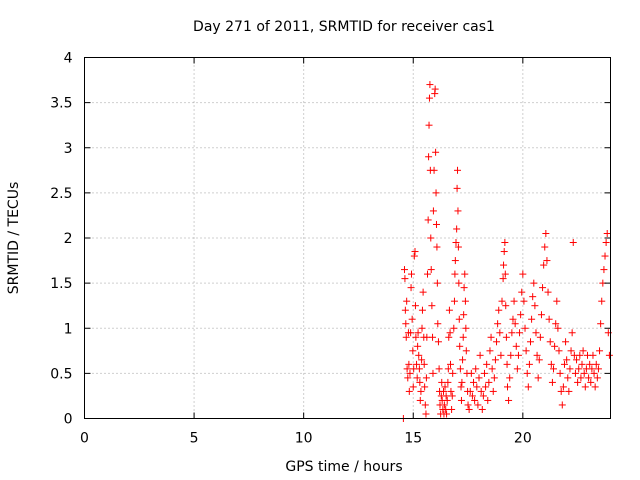 This screenshot has width=640, height=480. Describe the element at coordinates (61, 239) in the screenshot. I see `y-tick-labels: 0 0.5 1 1.5 2 2.5 3 3.5 4` at that location.